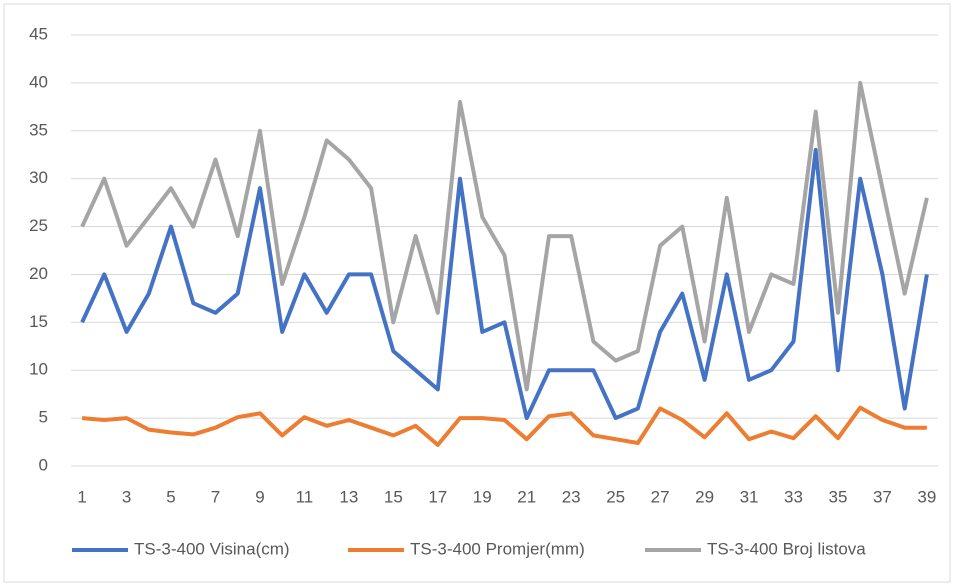 Image resolution: width=956 pixels, height=588 pixels. What do you see at coordinates (482, 496) in the screenshot?
I see `x-tick-label: 19` at bounding box center [482, 496].